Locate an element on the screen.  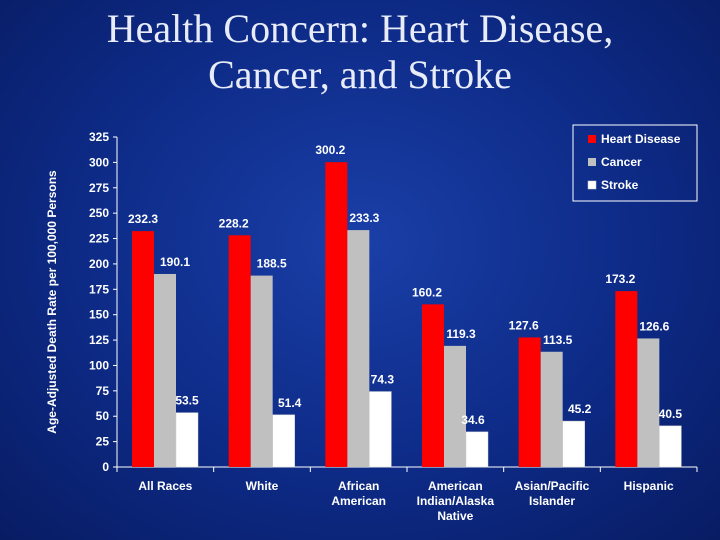
x-category-label: African is located at coordinates (358, 486).